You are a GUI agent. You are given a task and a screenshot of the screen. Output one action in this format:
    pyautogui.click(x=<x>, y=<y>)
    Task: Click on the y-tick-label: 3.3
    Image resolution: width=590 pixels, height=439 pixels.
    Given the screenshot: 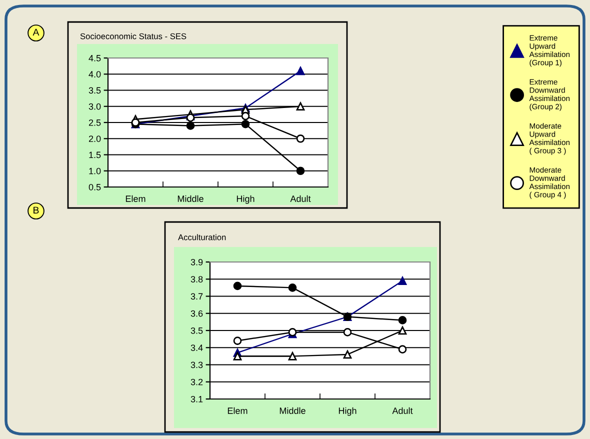 What is the action you would take?
    pyautogui.click(x=196, y=365)
    